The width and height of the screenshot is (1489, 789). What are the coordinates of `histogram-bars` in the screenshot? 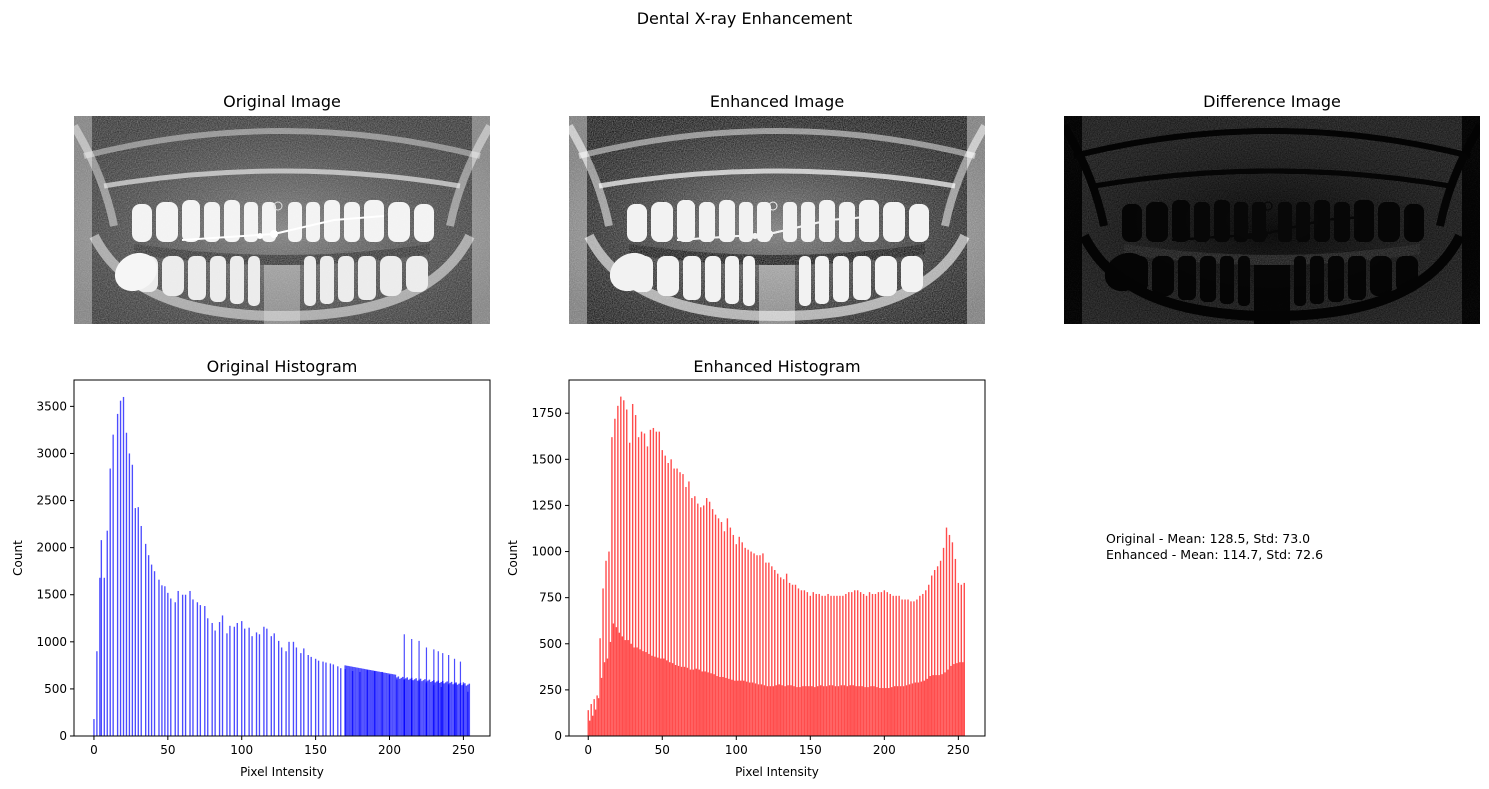 It's located at (282, 566).